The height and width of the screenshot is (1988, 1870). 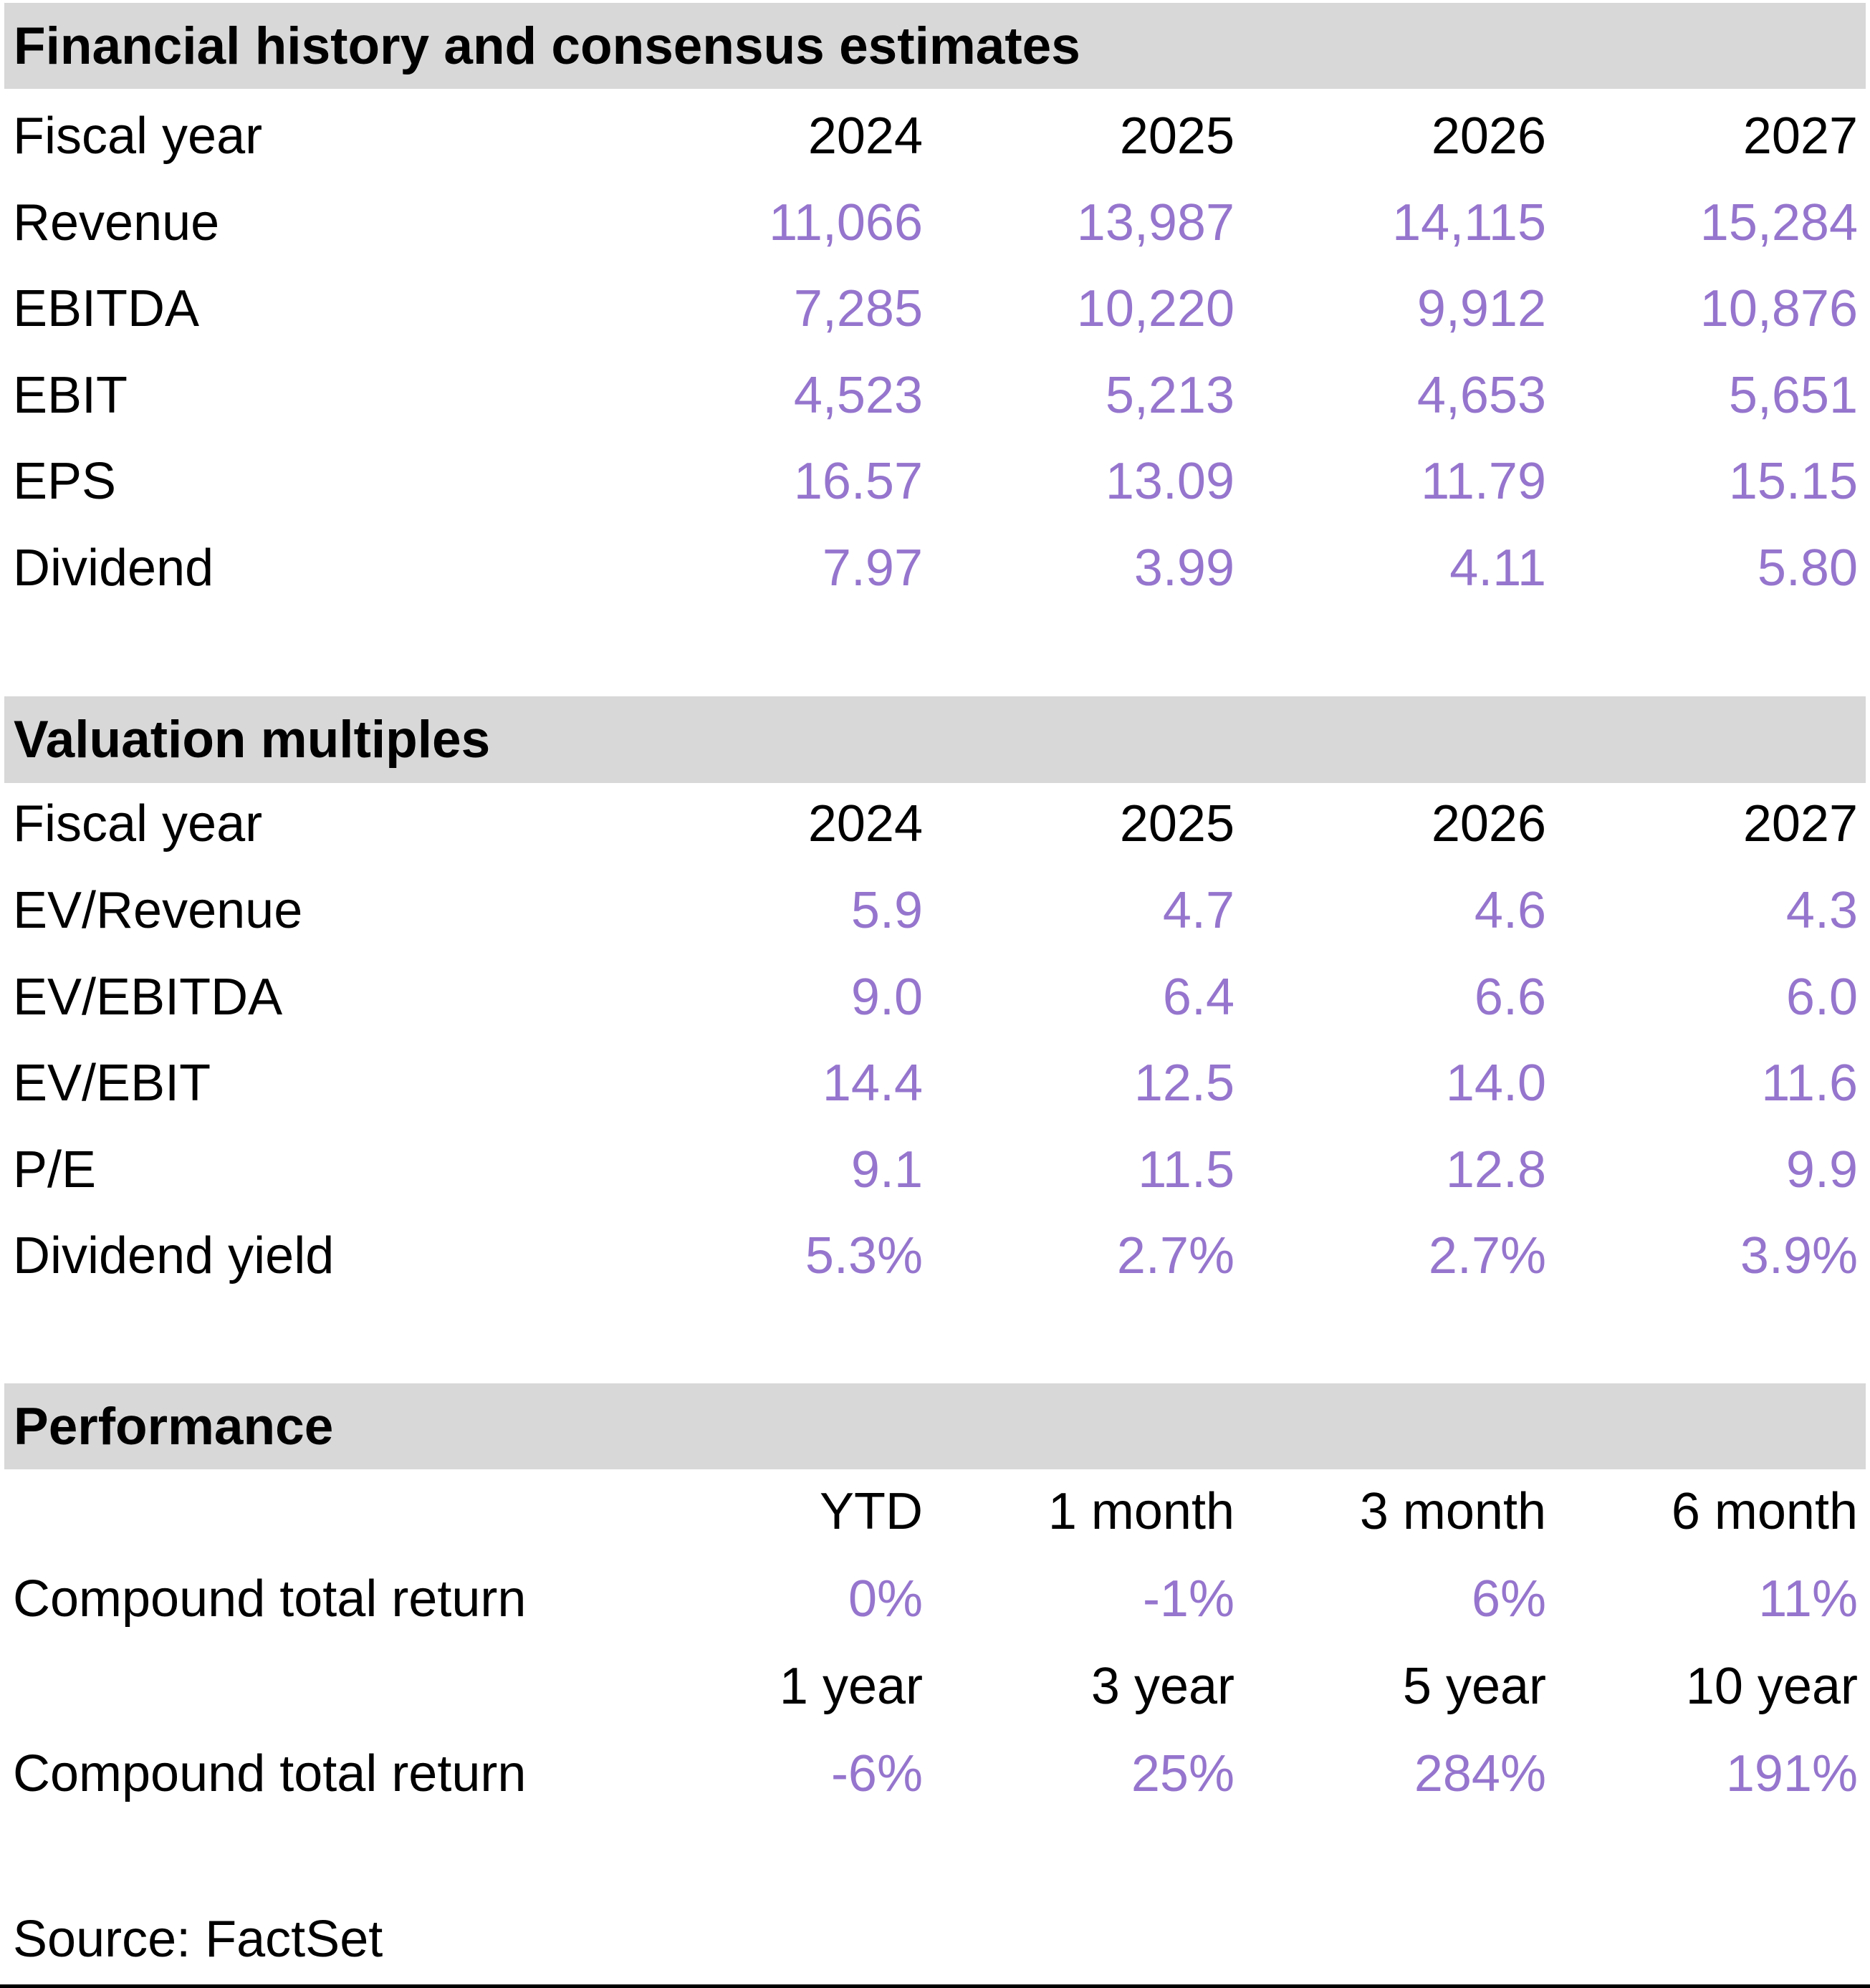 What do you see at coordinates (1452, 1511) in the screenshot?
I see `column-header: 3 month` at bounding box center [1452, 1511].